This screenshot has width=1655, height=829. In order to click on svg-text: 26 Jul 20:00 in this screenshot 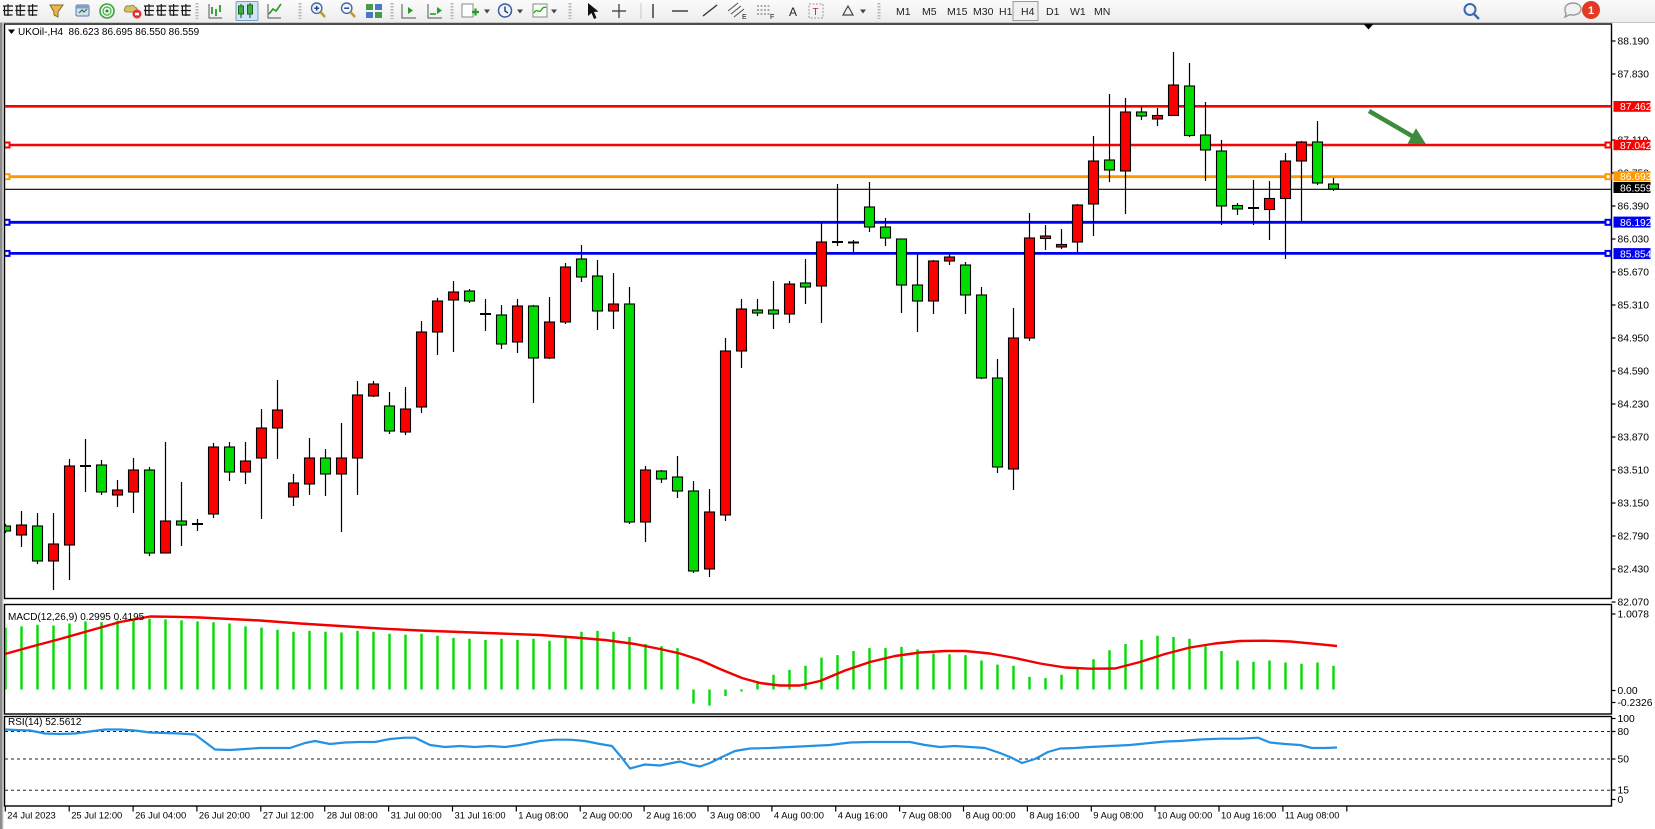, I will do `click(224, 815)`.